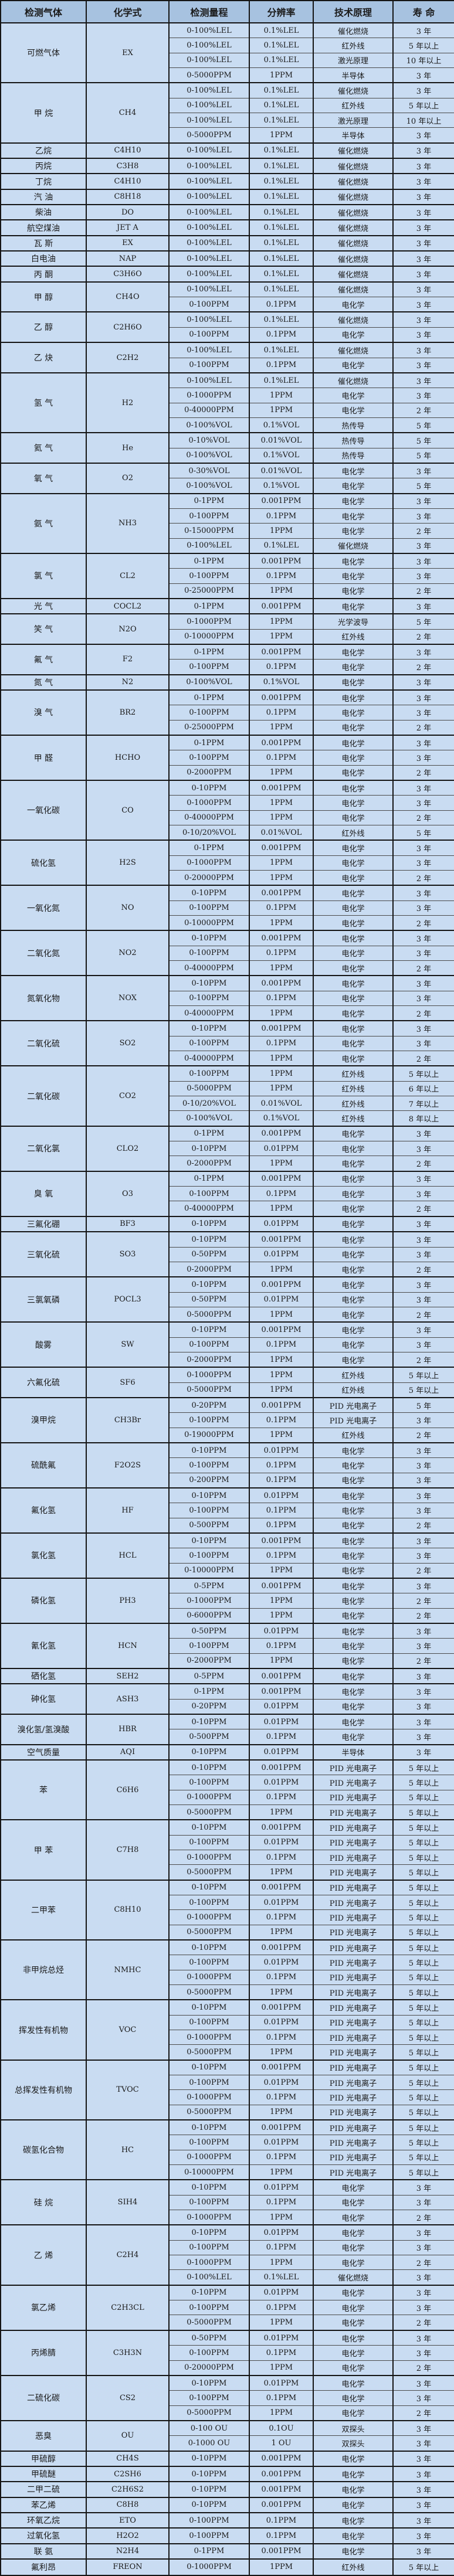 The width and height of the screenshot is (454, 2576). I want to click on principle-cell: 激光原理, so click(353, 120).